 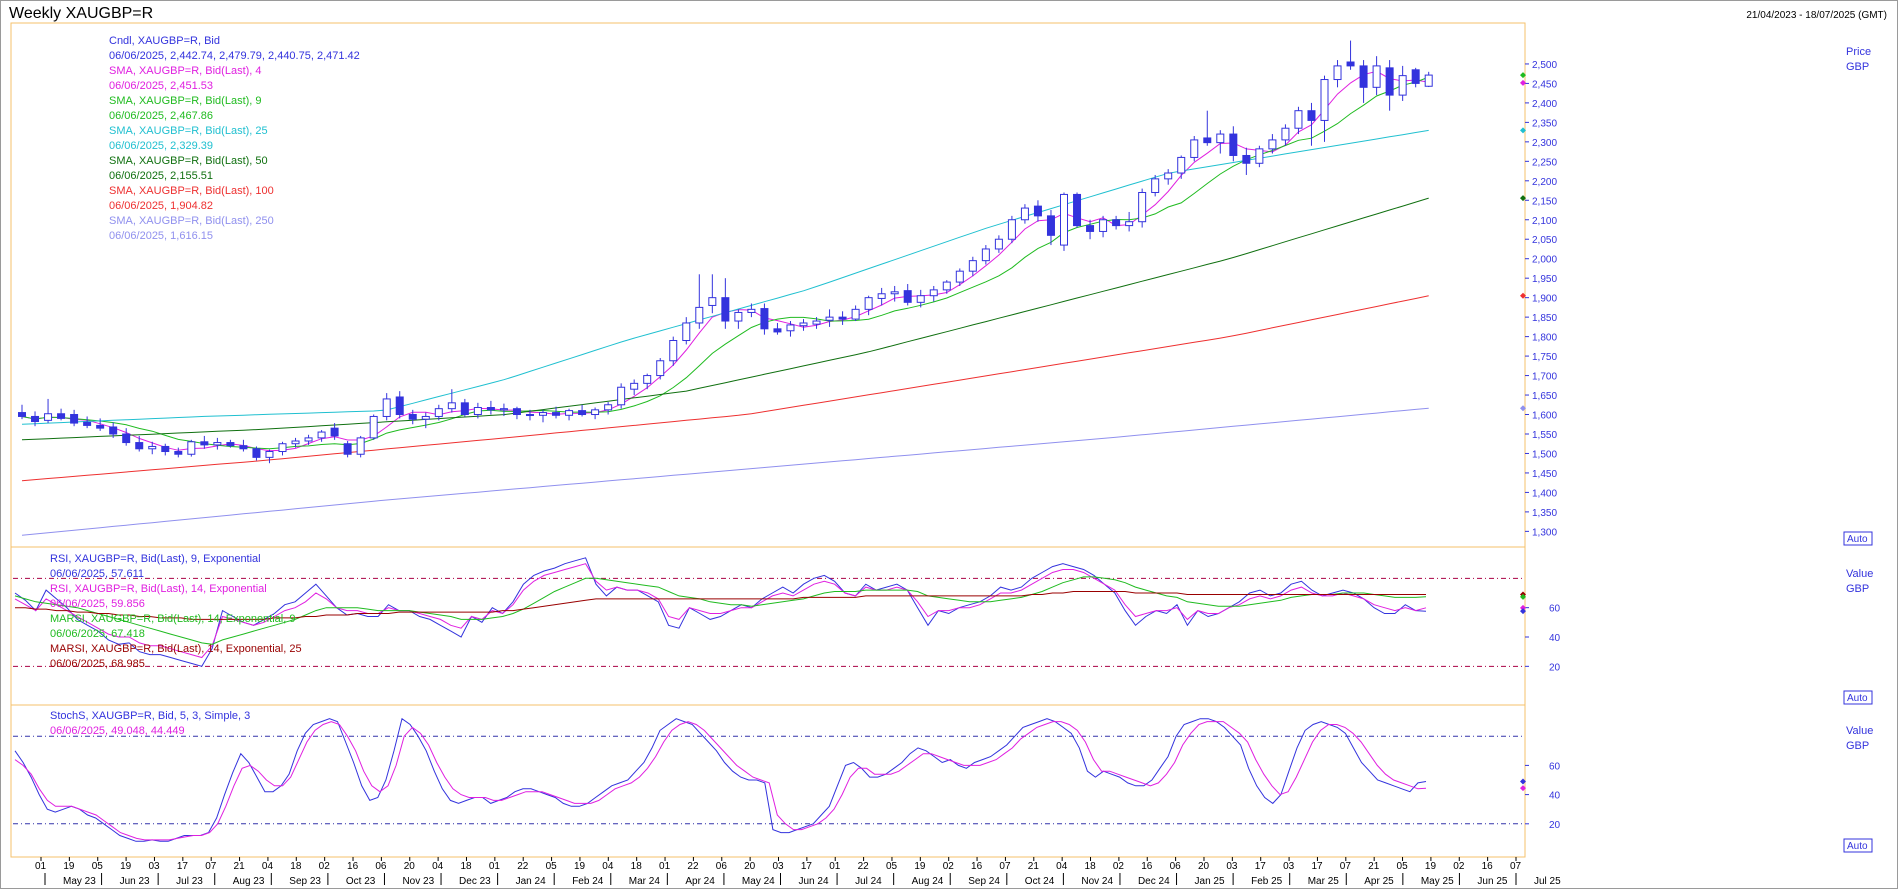 I want to click on month-label: Jul 25, so click(x=1547, y=881).